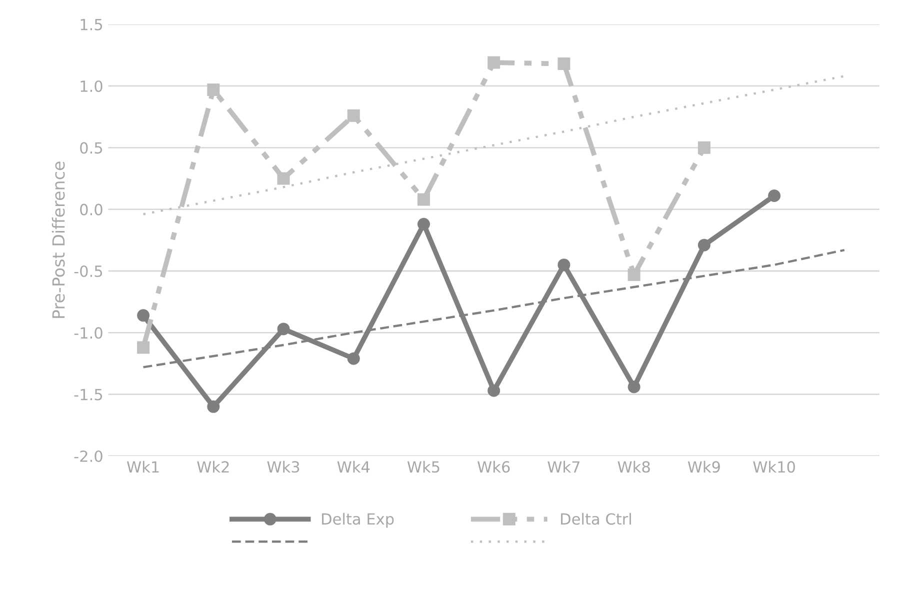 The height and width of the screenshot is (608, 902). I want to click on x-tick-label: Wk6, so click(494, 466).